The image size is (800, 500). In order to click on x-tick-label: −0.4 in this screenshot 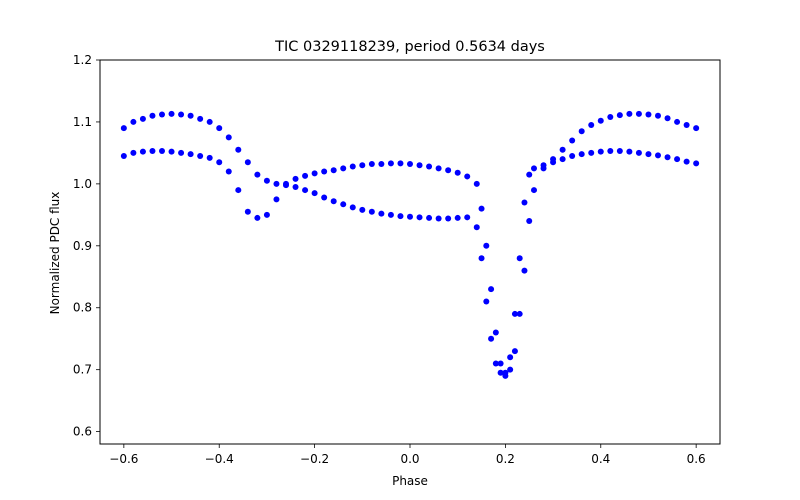, I will do `click(219, 459)`.